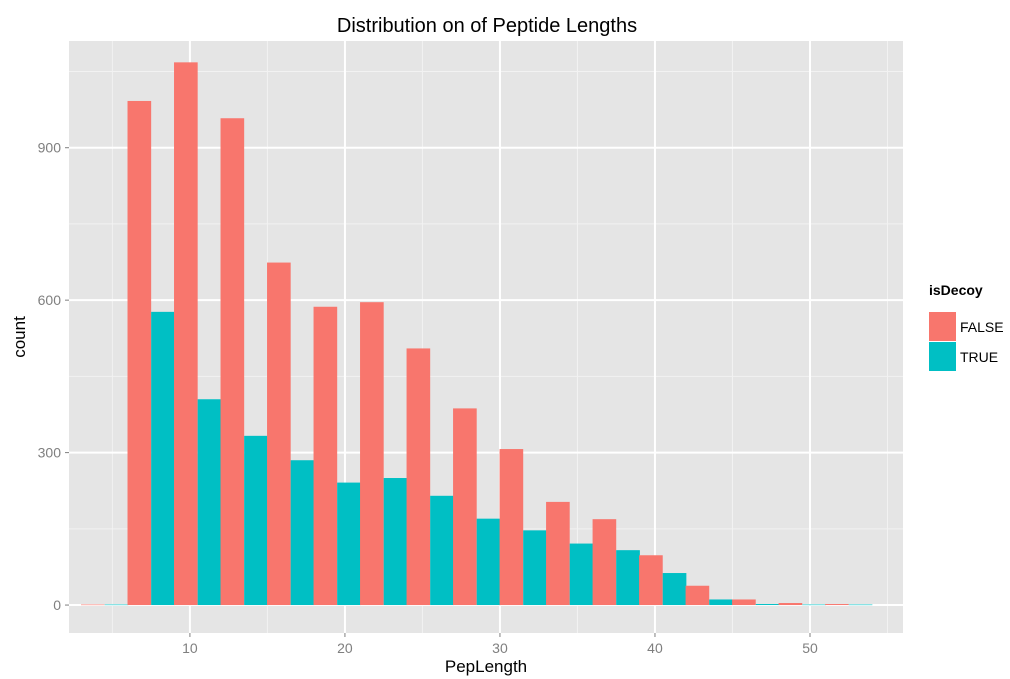  What do you see at coordinates (50, 453) in the screenshot?
I see `y-tick-label: 300` at bounding box center [50, 453].